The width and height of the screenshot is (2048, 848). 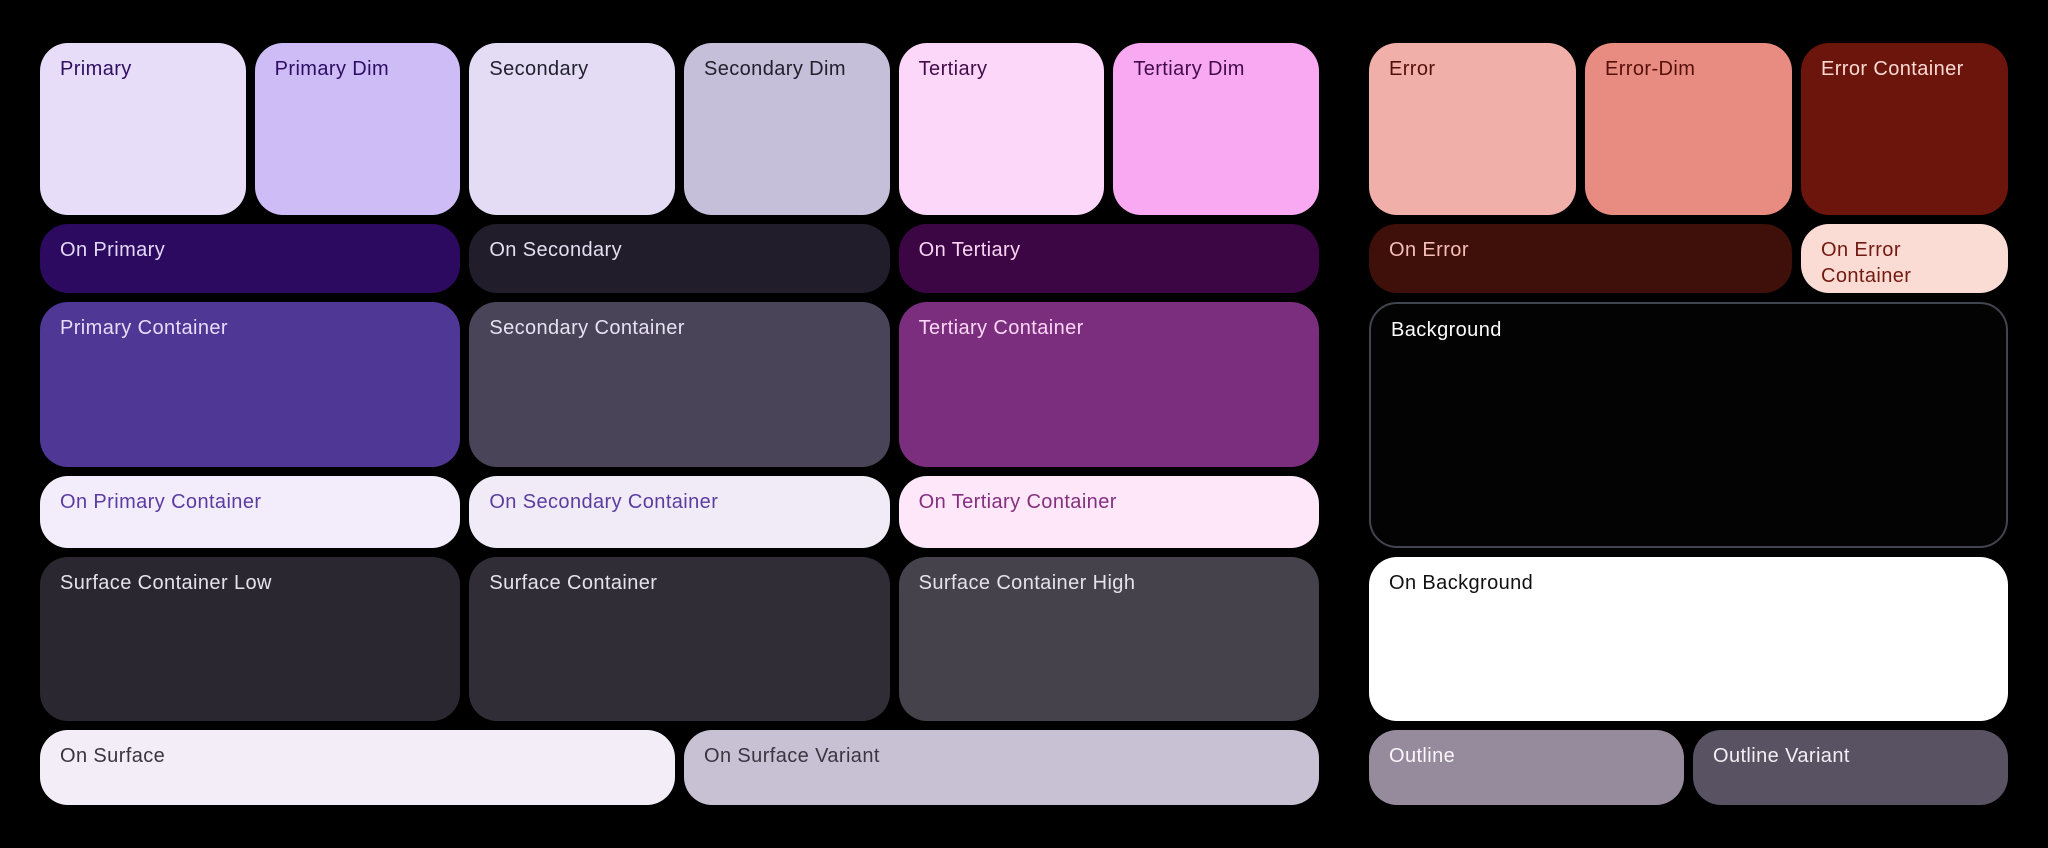 What do you see at coordinates (250, 258) in the screenshot?
I see `swatch-on-primary: On Primary` at bounding box center [250, 258].